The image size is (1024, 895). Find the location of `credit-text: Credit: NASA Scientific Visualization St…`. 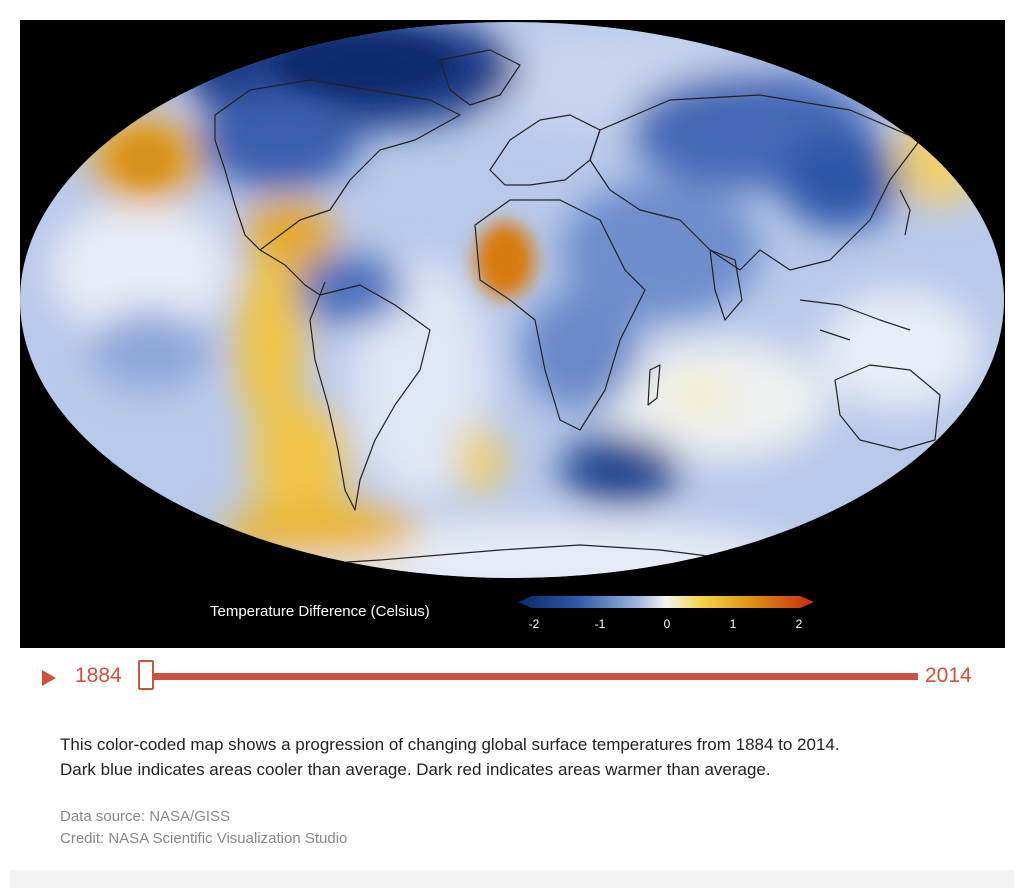

credit-text: Credit: NASA Scientific Visualization St… is located at coordinates (204, 838).